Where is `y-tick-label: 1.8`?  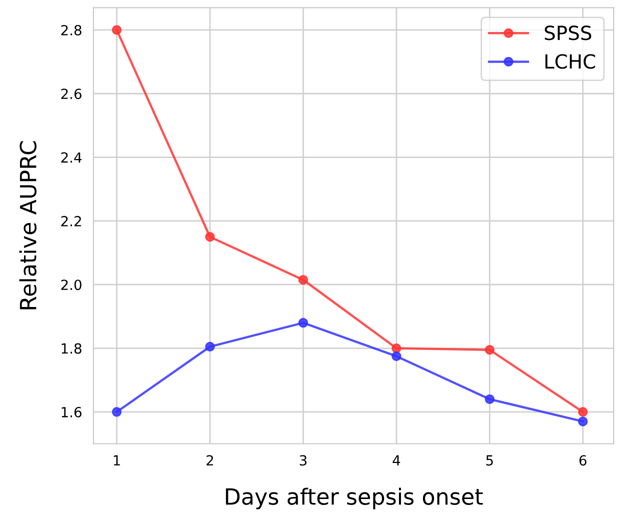
y-tick-label: 1.8 is located at coordinates (72, 348).